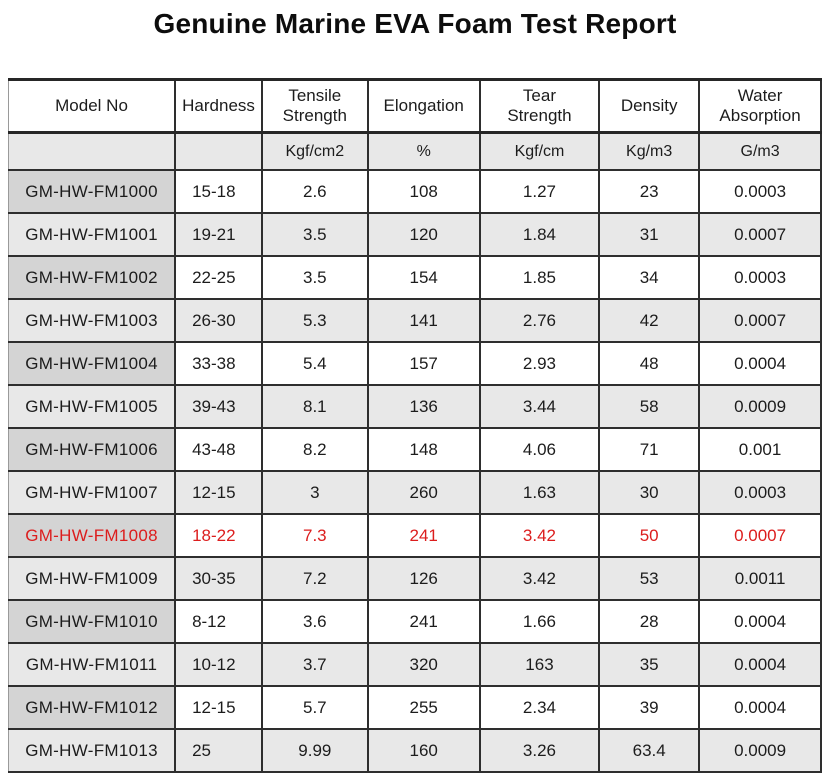 The height and width of the screenshot is (773, 830). Describe the element at coordinates (315, 578) in the screenshot. I see `tensile-strength-cell: 7.2` at that location.